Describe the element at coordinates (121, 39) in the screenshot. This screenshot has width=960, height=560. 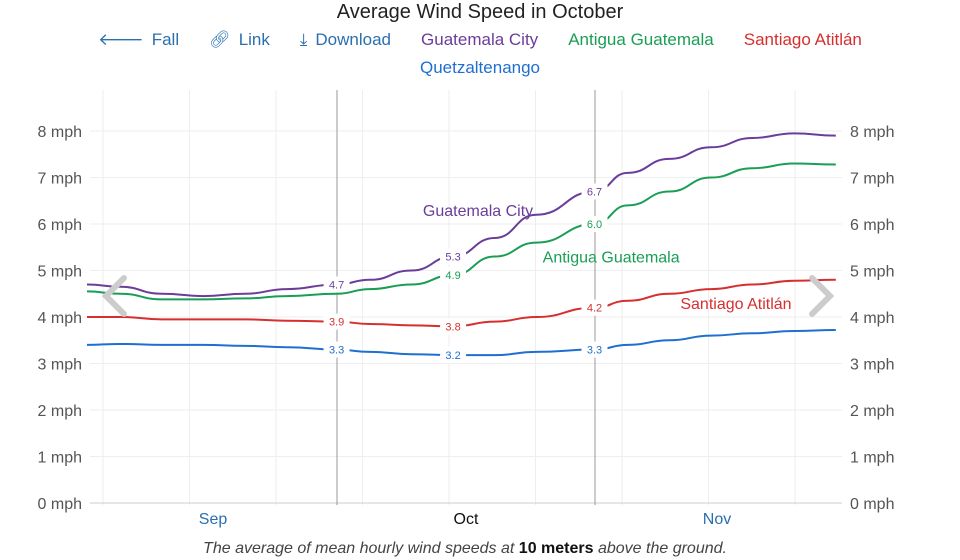
I see `arrow-left-icon: 🡐` at that location.